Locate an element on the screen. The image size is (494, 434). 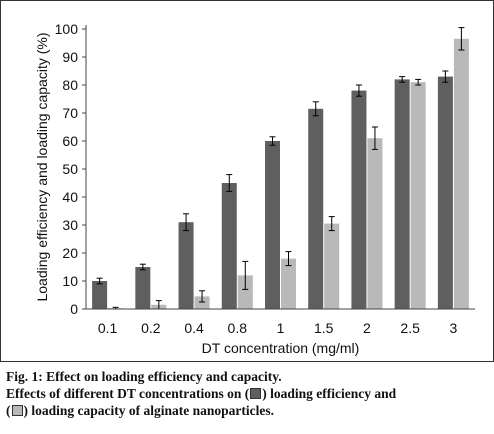
x-axis-title: DT concentration (mg/ml) is located at coordinates (281, 348).